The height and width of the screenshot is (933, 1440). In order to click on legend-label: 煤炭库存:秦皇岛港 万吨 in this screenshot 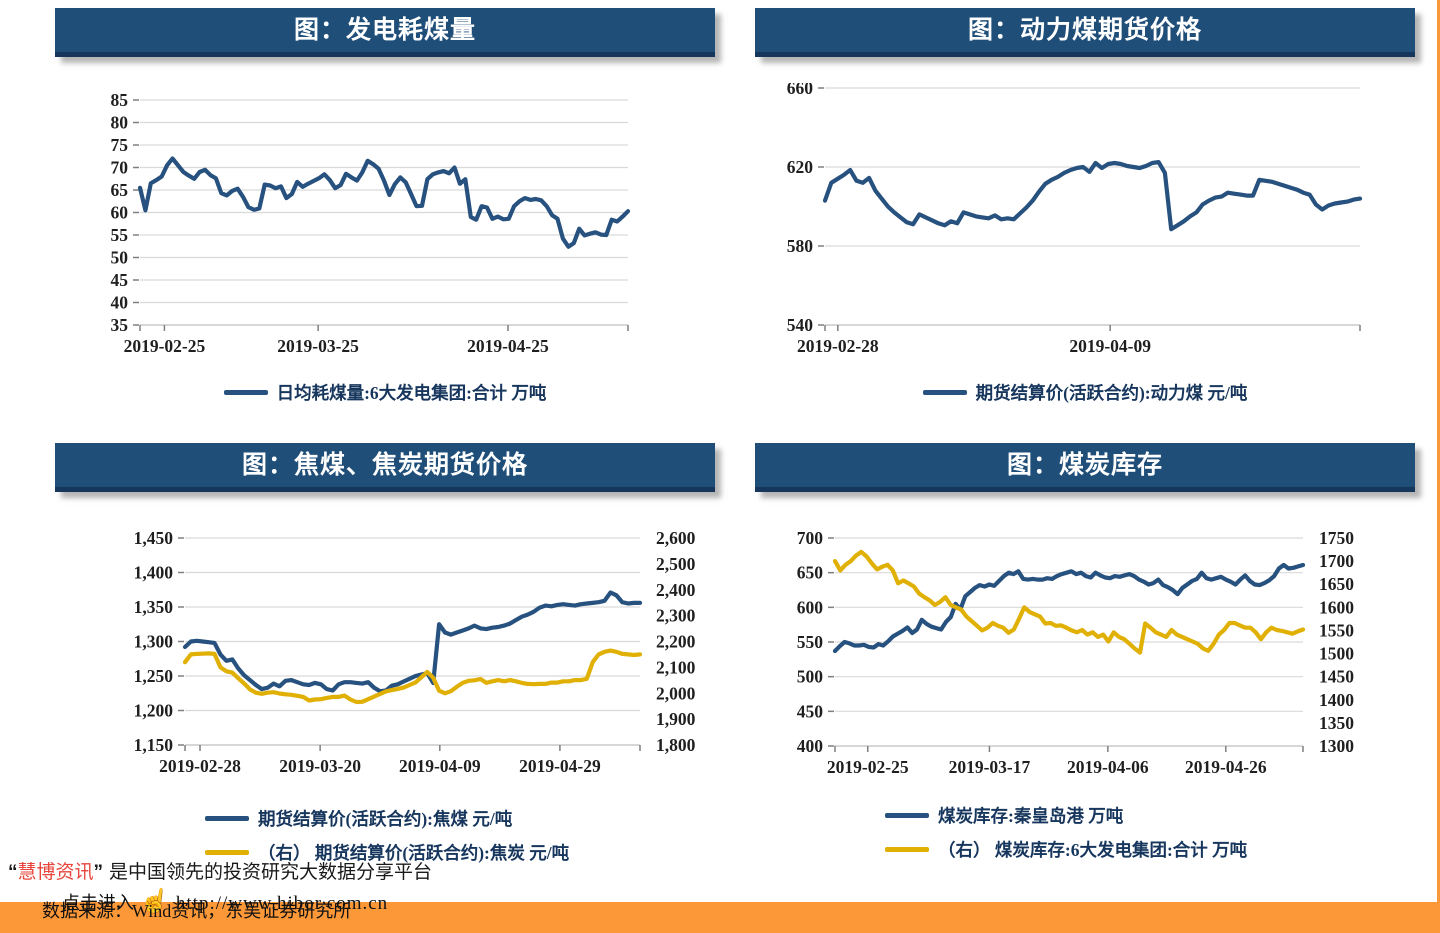, I will do `click(1031, 816)`.